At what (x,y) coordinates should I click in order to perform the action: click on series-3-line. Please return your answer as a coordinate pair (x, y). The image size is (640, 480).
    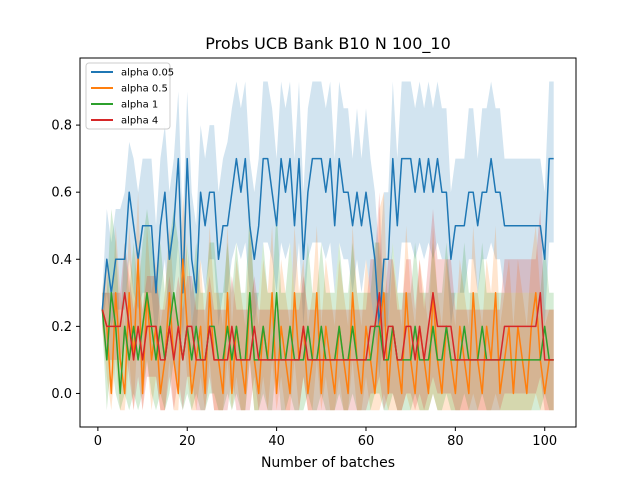
    Looking at the image, I should click on (327, 326).